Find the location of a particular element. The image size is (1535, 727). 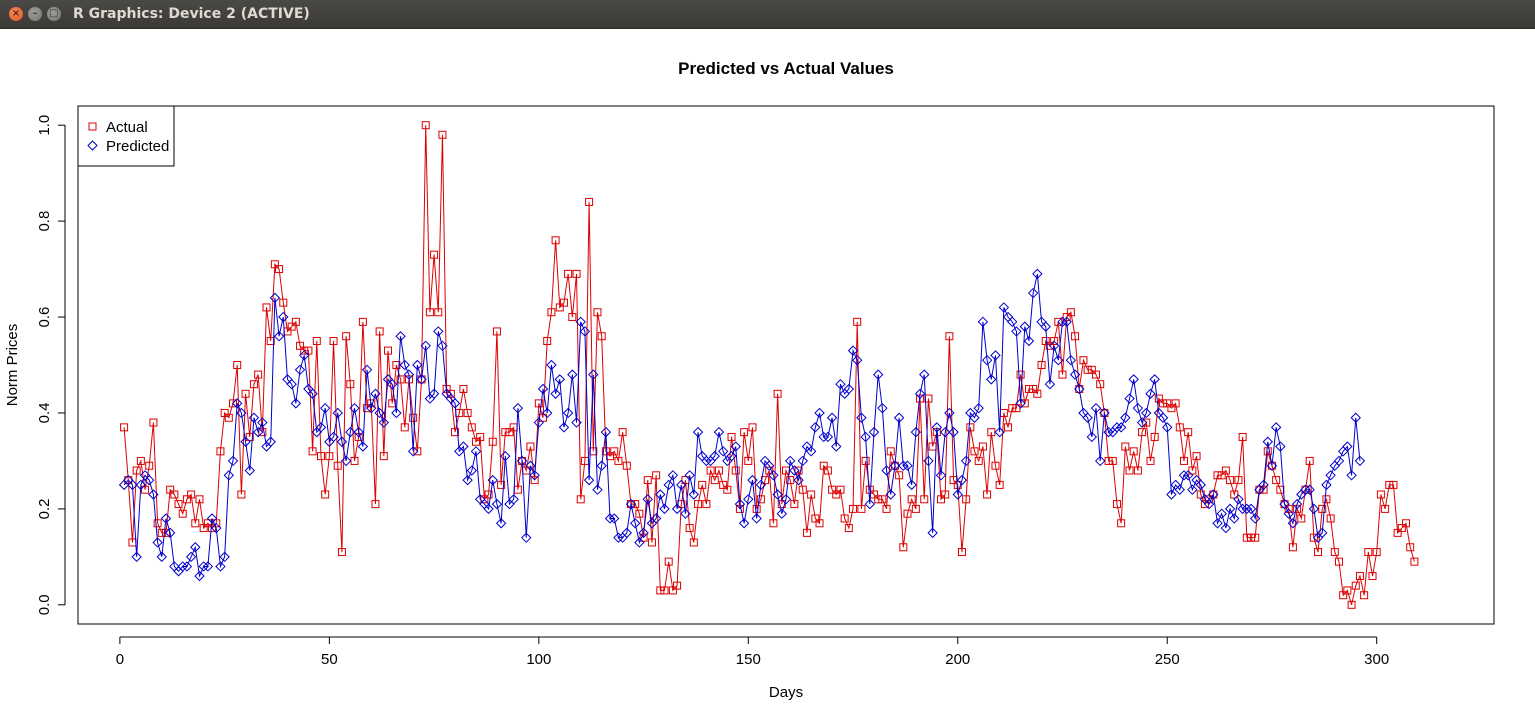

legend-actual-label: Actual is located at coordinates (127, 127).